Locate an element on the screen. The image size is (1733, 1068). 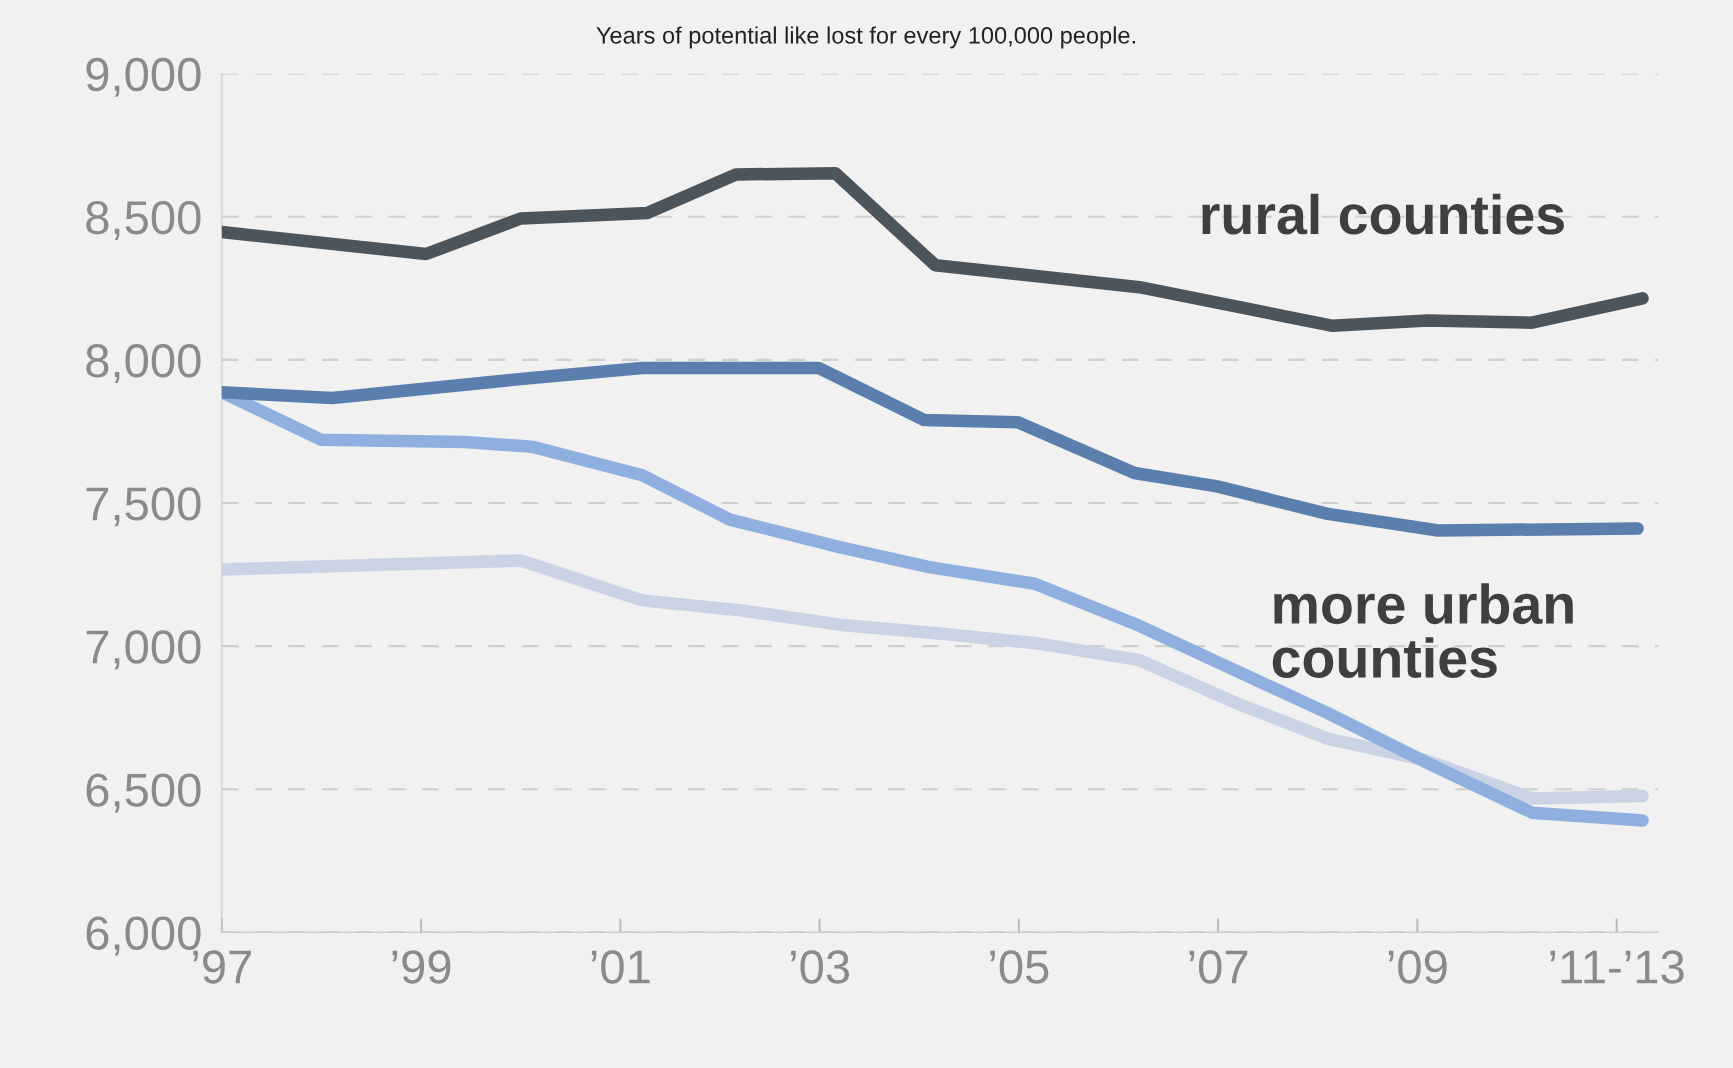
y-tick-label: 7,500 is located at coordinates (143, 507).